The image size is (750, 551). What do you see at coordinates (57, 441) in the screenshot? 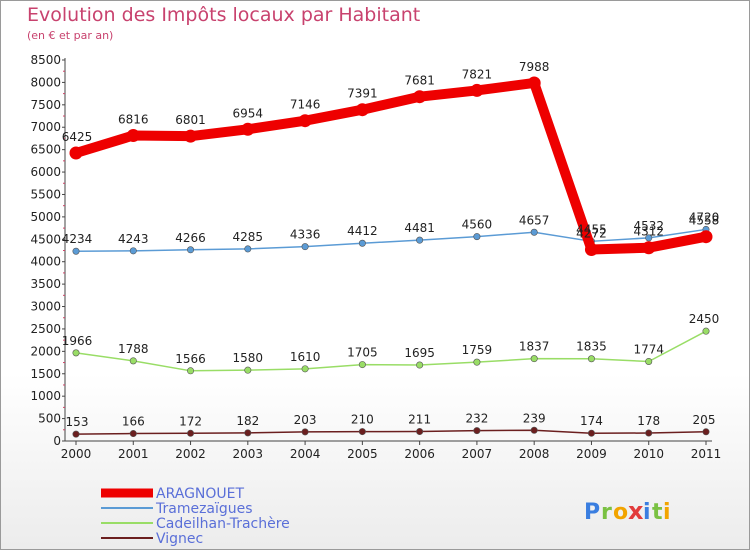
I see `y-tick-label: 0` at bounding box center [57, 441].